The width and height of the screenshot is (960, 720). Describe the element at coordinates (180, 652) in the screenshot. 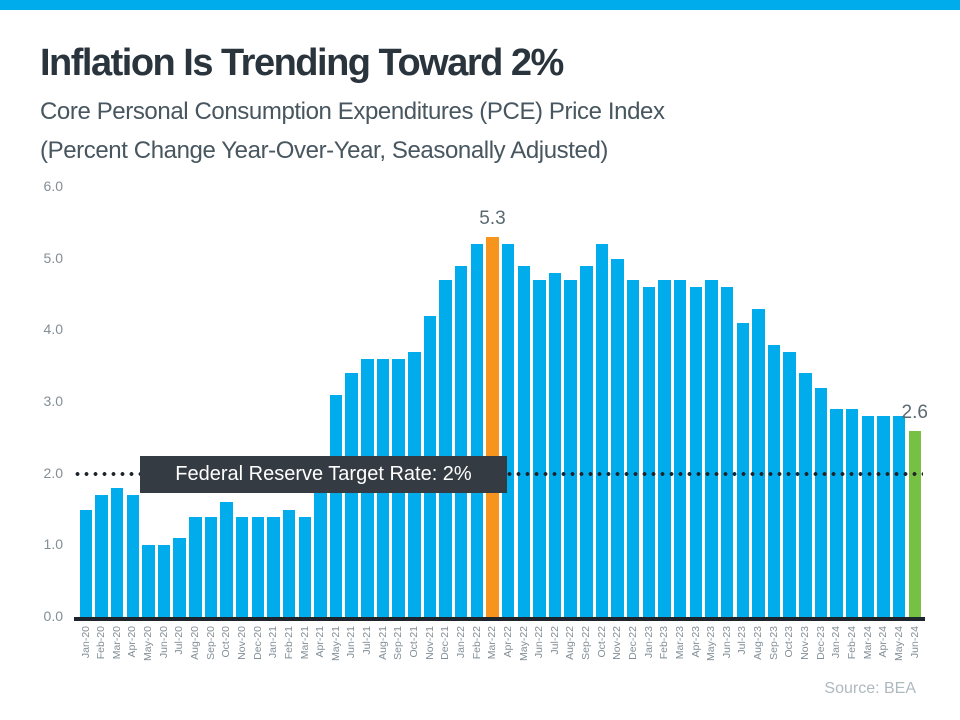

I see `x-tick-cell: Jul-20` at that location.